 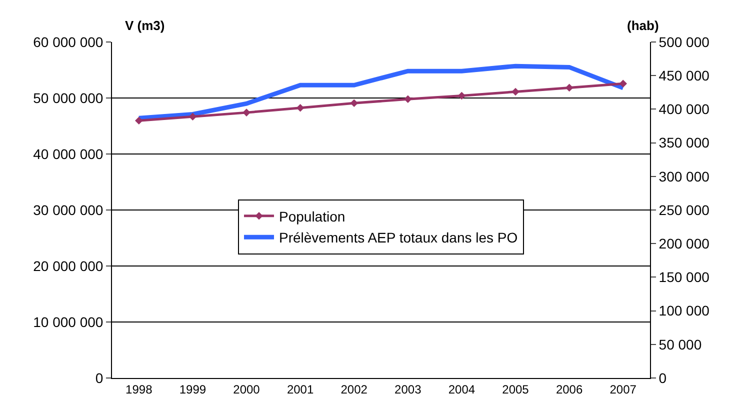 I want to click on y-tick-label: 30 000 000, so click(x=68, y=210).